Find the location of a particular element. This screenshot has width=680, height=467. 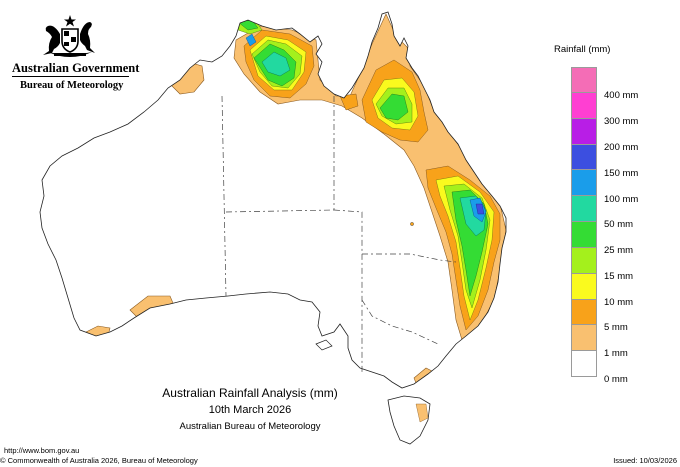

legend-label-100: 100 mm is located at coordinates (621, 199).